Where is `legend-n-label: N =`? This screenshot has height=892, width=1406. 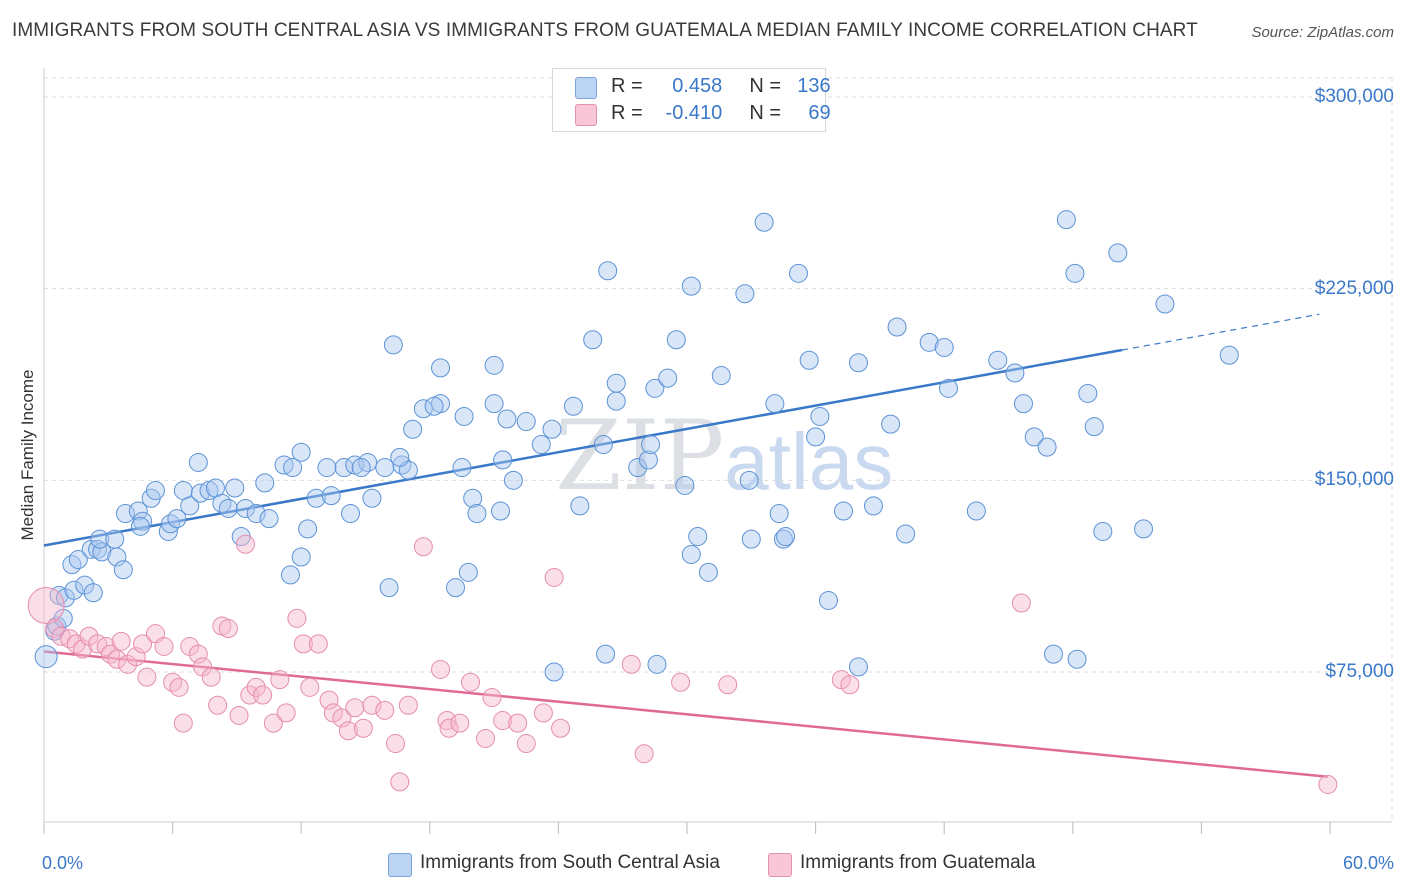
legend-n-label: N = is located at coordinates (765, 113).